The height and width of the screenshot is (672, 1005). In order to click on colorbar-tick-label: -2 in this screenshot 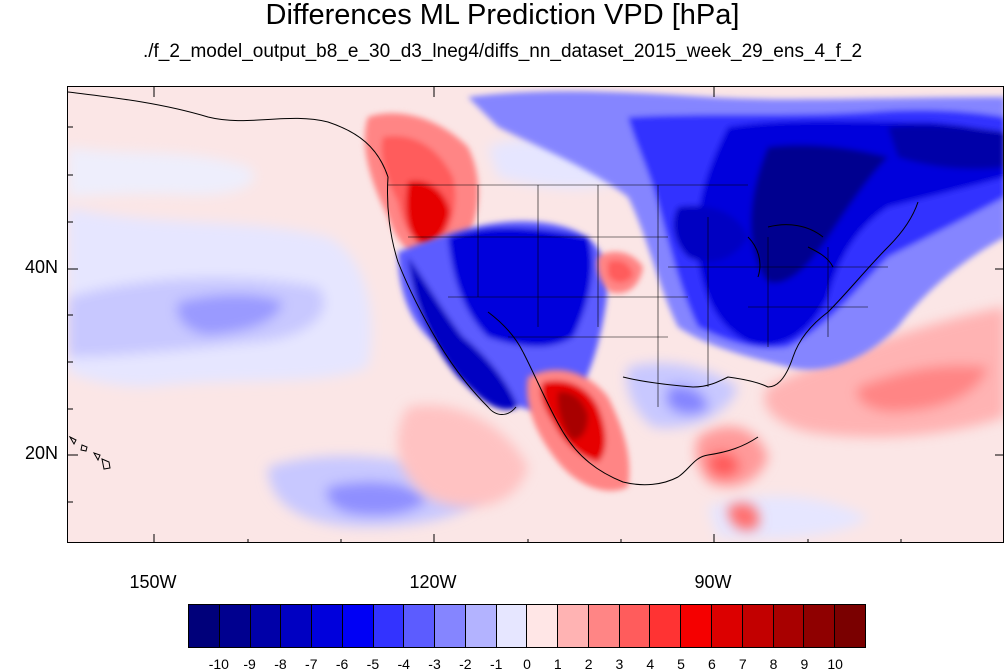, I will do `click(465, 664)`.